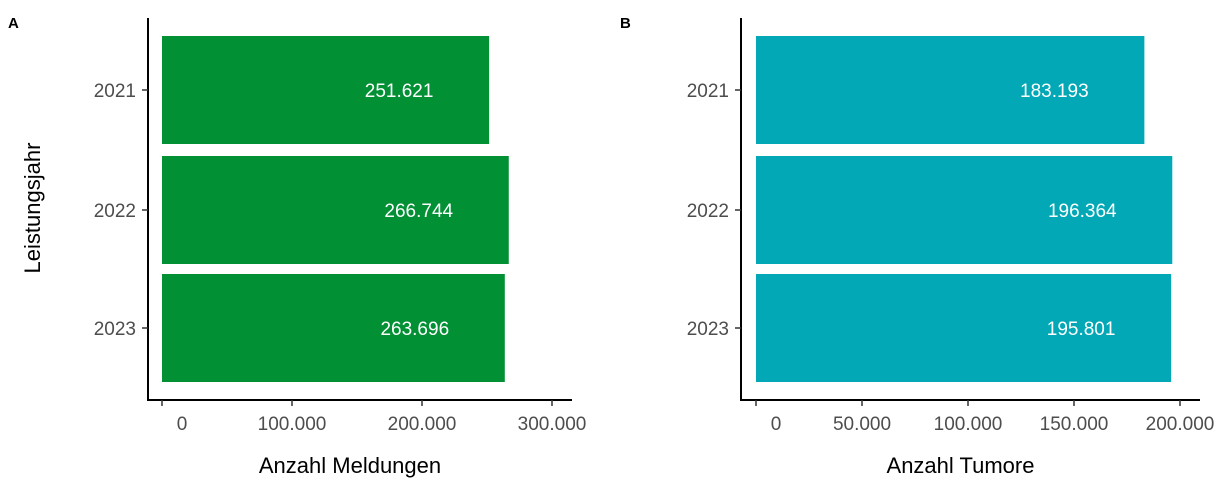  Describe the element at coordinates (552, 424) in the screenshot. I see `x-tick-label: 300.000` at that location.